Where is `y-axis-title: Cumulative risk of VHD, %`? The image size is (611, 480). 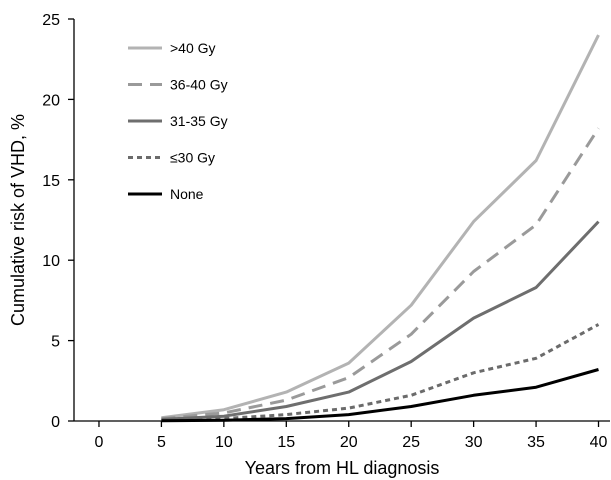 y-axis-title: Cumulative risk of VHD, % is located at coordinates (18, 220).